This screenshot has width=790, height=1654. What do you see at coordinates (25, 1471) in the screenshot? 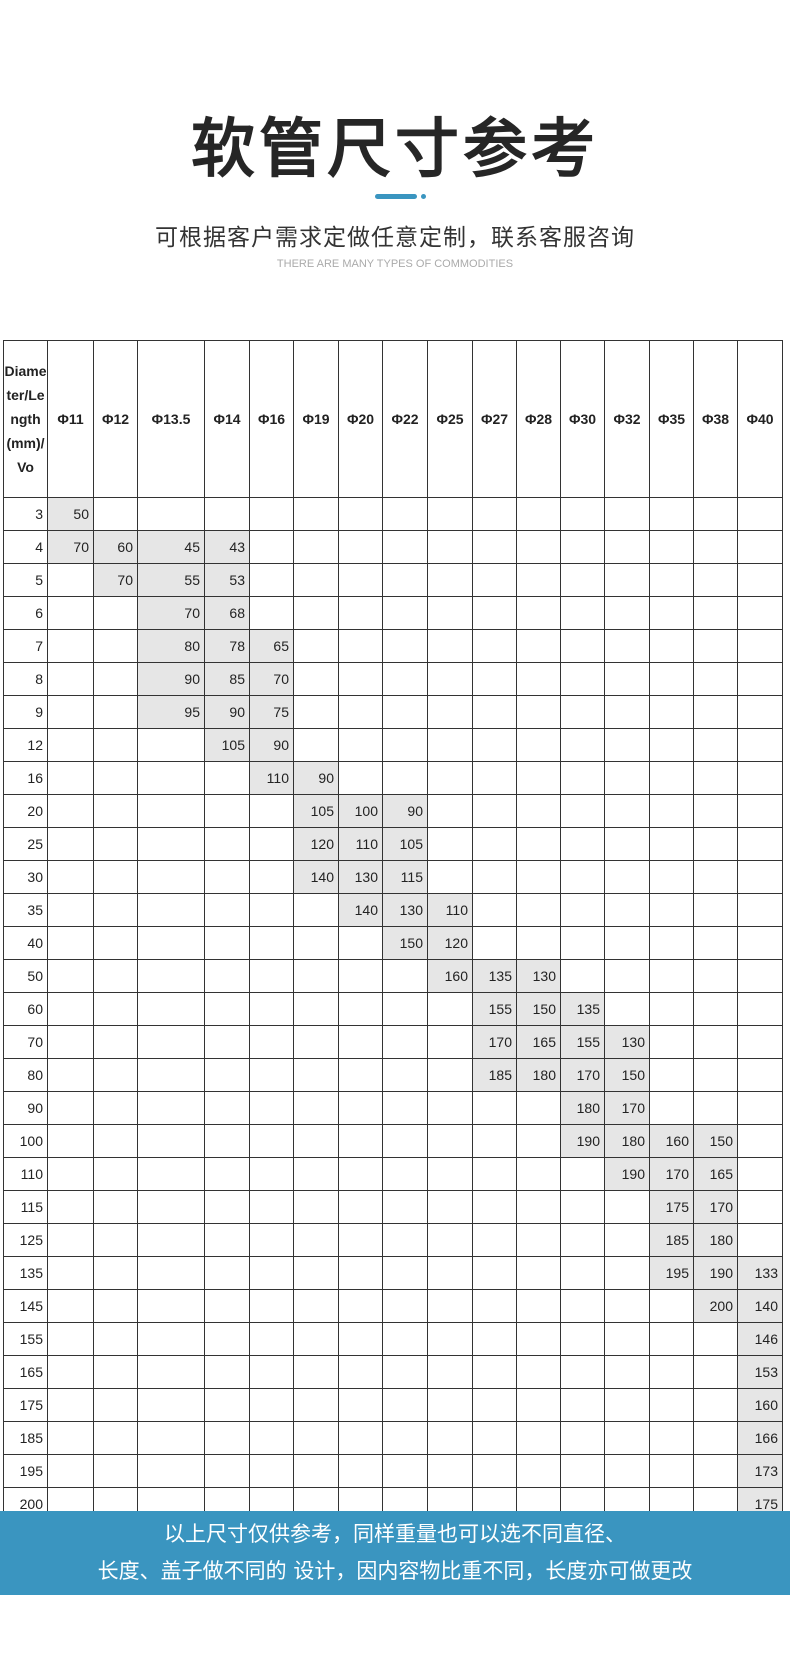
I see `row-label: 195` at bounding box center [25, 1471].